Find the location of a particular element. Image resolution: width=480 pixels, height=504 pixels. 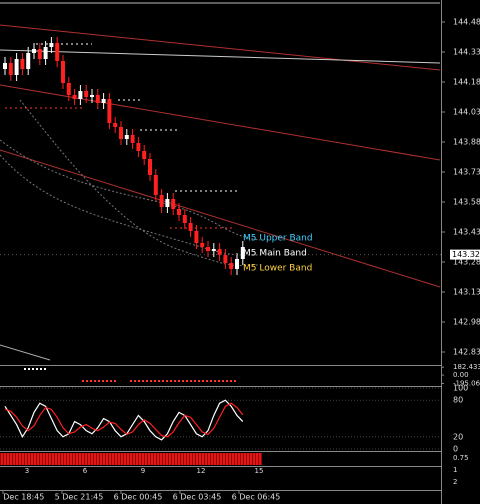

histogram-tick-label: 2 is located at coordinates (455, 482).